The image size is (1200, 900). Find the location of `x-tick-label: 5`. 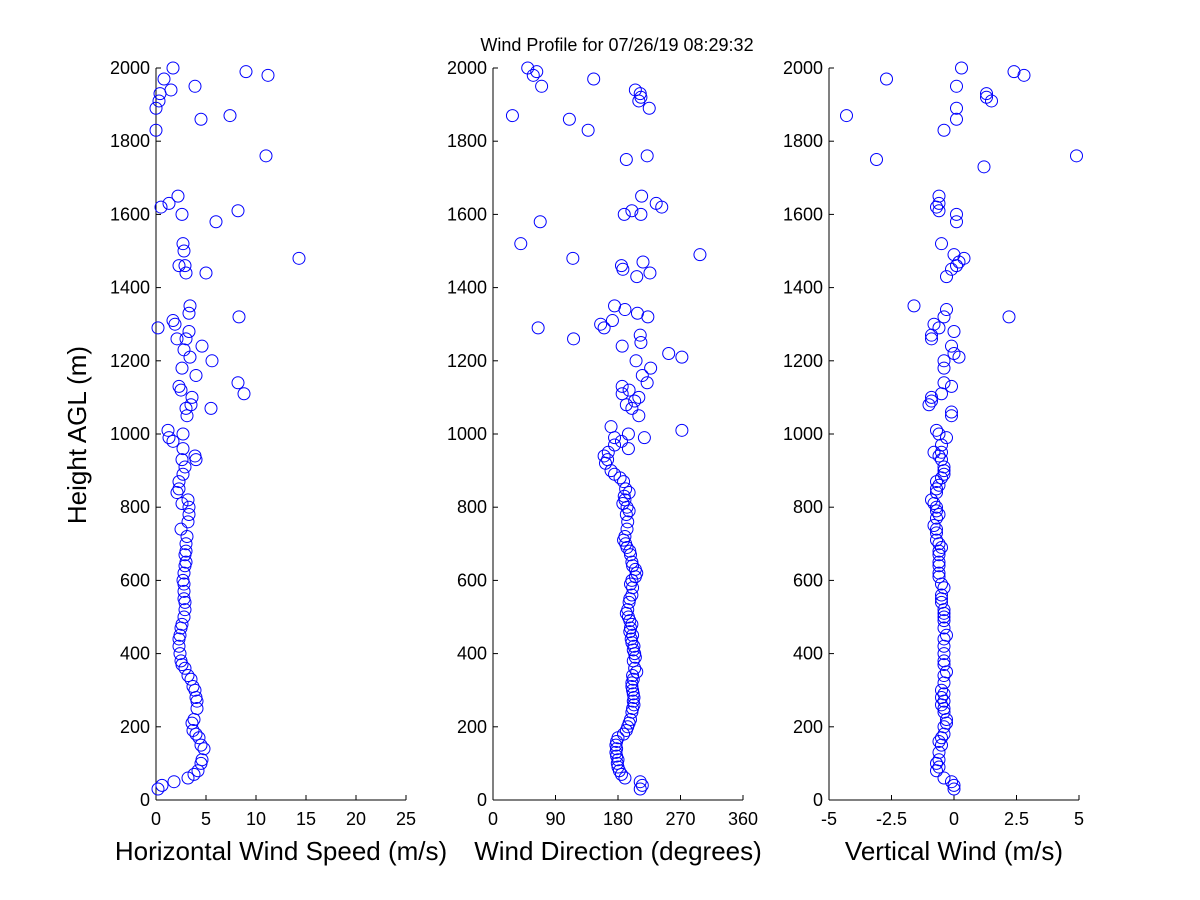

x-tick-label: 5 is located at coordinates (206, 819).